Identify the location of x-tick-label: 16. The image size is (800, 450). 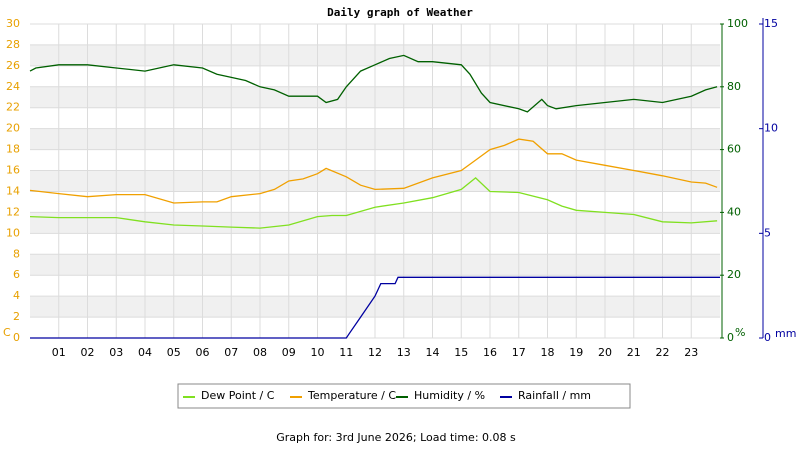
(490, 352).